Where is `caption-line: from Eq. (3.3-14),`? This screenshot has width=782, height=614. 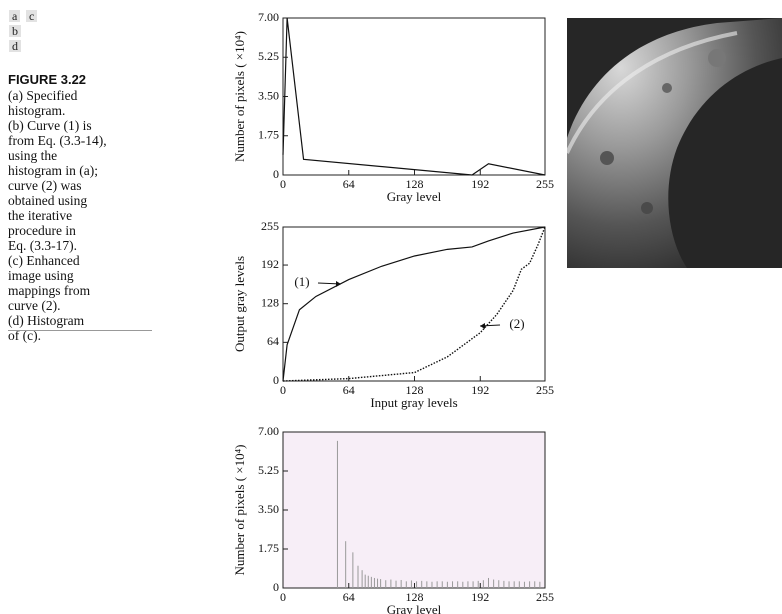 caption-line: from Eq. (3.3-14), is located at coordinates (57, 140).